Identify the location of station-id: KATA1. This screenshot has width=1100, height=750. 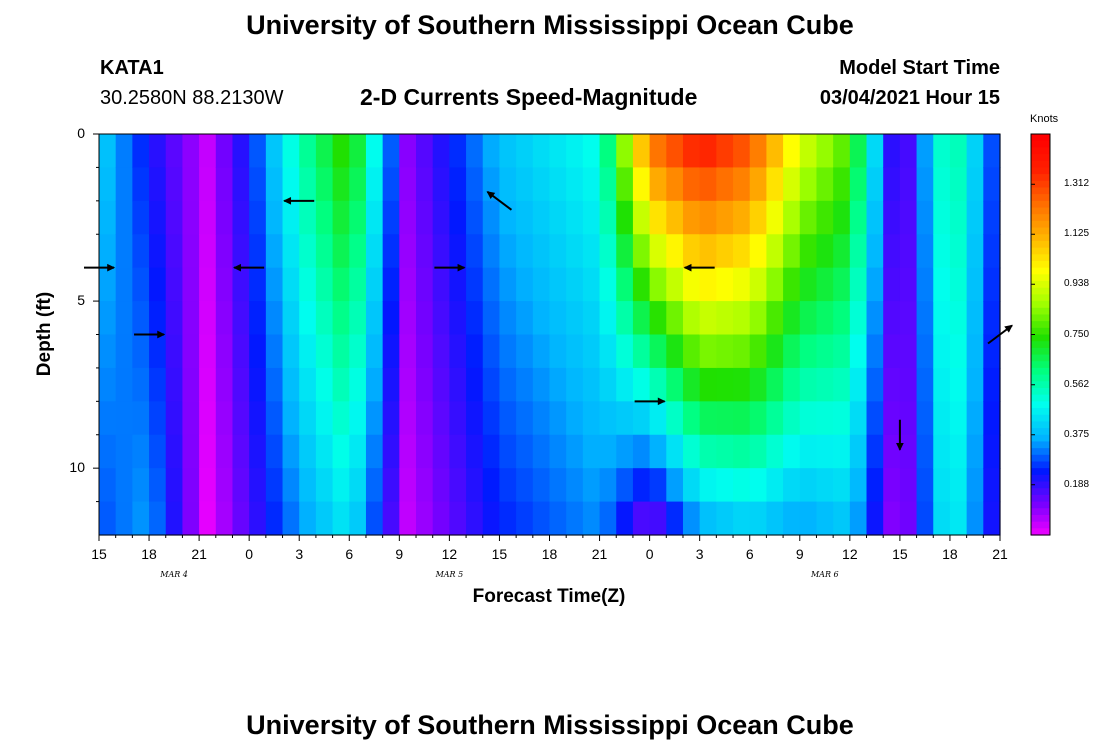
(132, 68).